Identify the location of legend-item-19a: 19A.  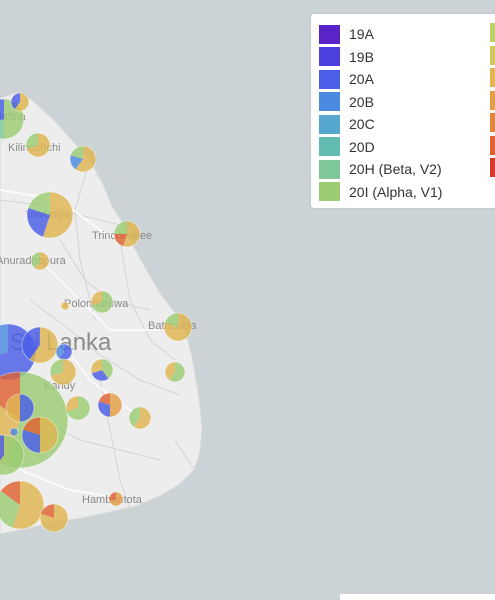
(346, 34).